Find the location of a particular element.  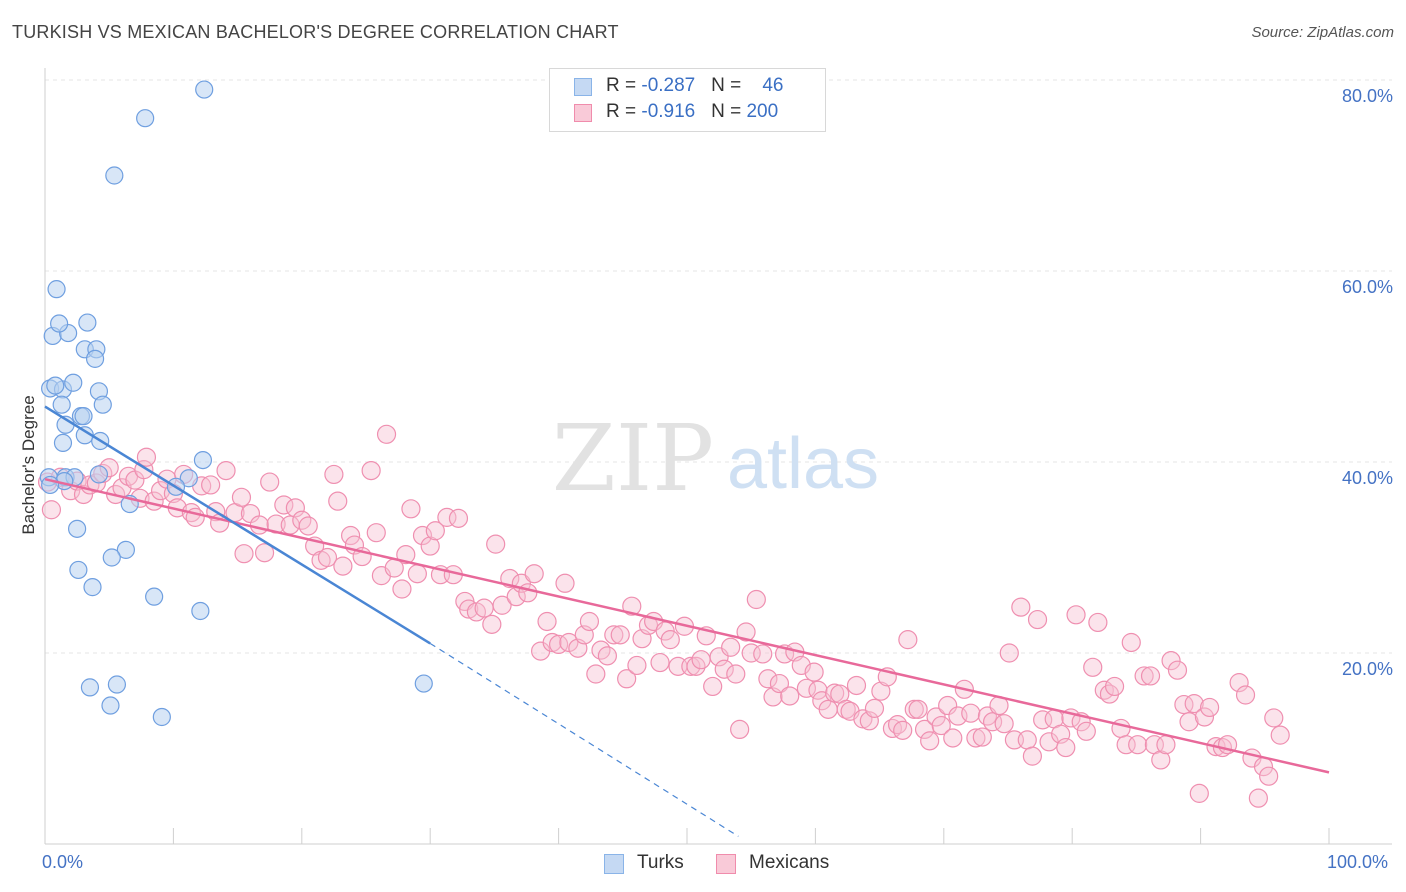

watermark-zip: ZIP is located at coordinates (633, 458).